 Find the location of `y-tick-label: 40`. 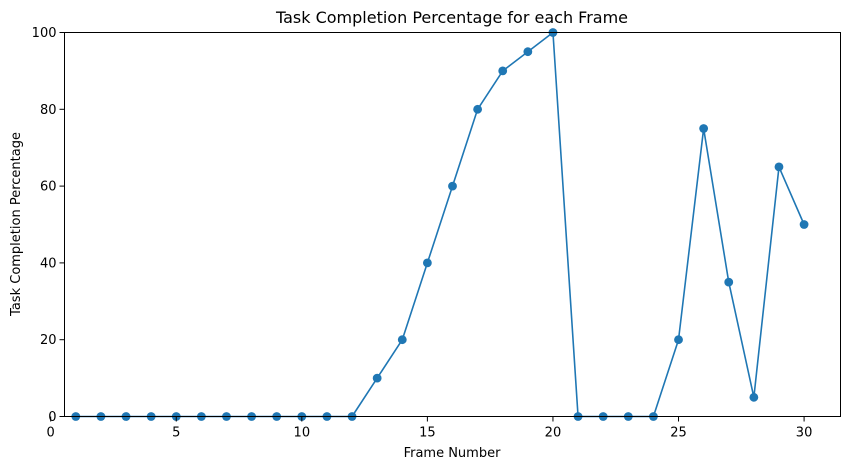

y-tick-label: 40 is located at coordinates (48, 263).